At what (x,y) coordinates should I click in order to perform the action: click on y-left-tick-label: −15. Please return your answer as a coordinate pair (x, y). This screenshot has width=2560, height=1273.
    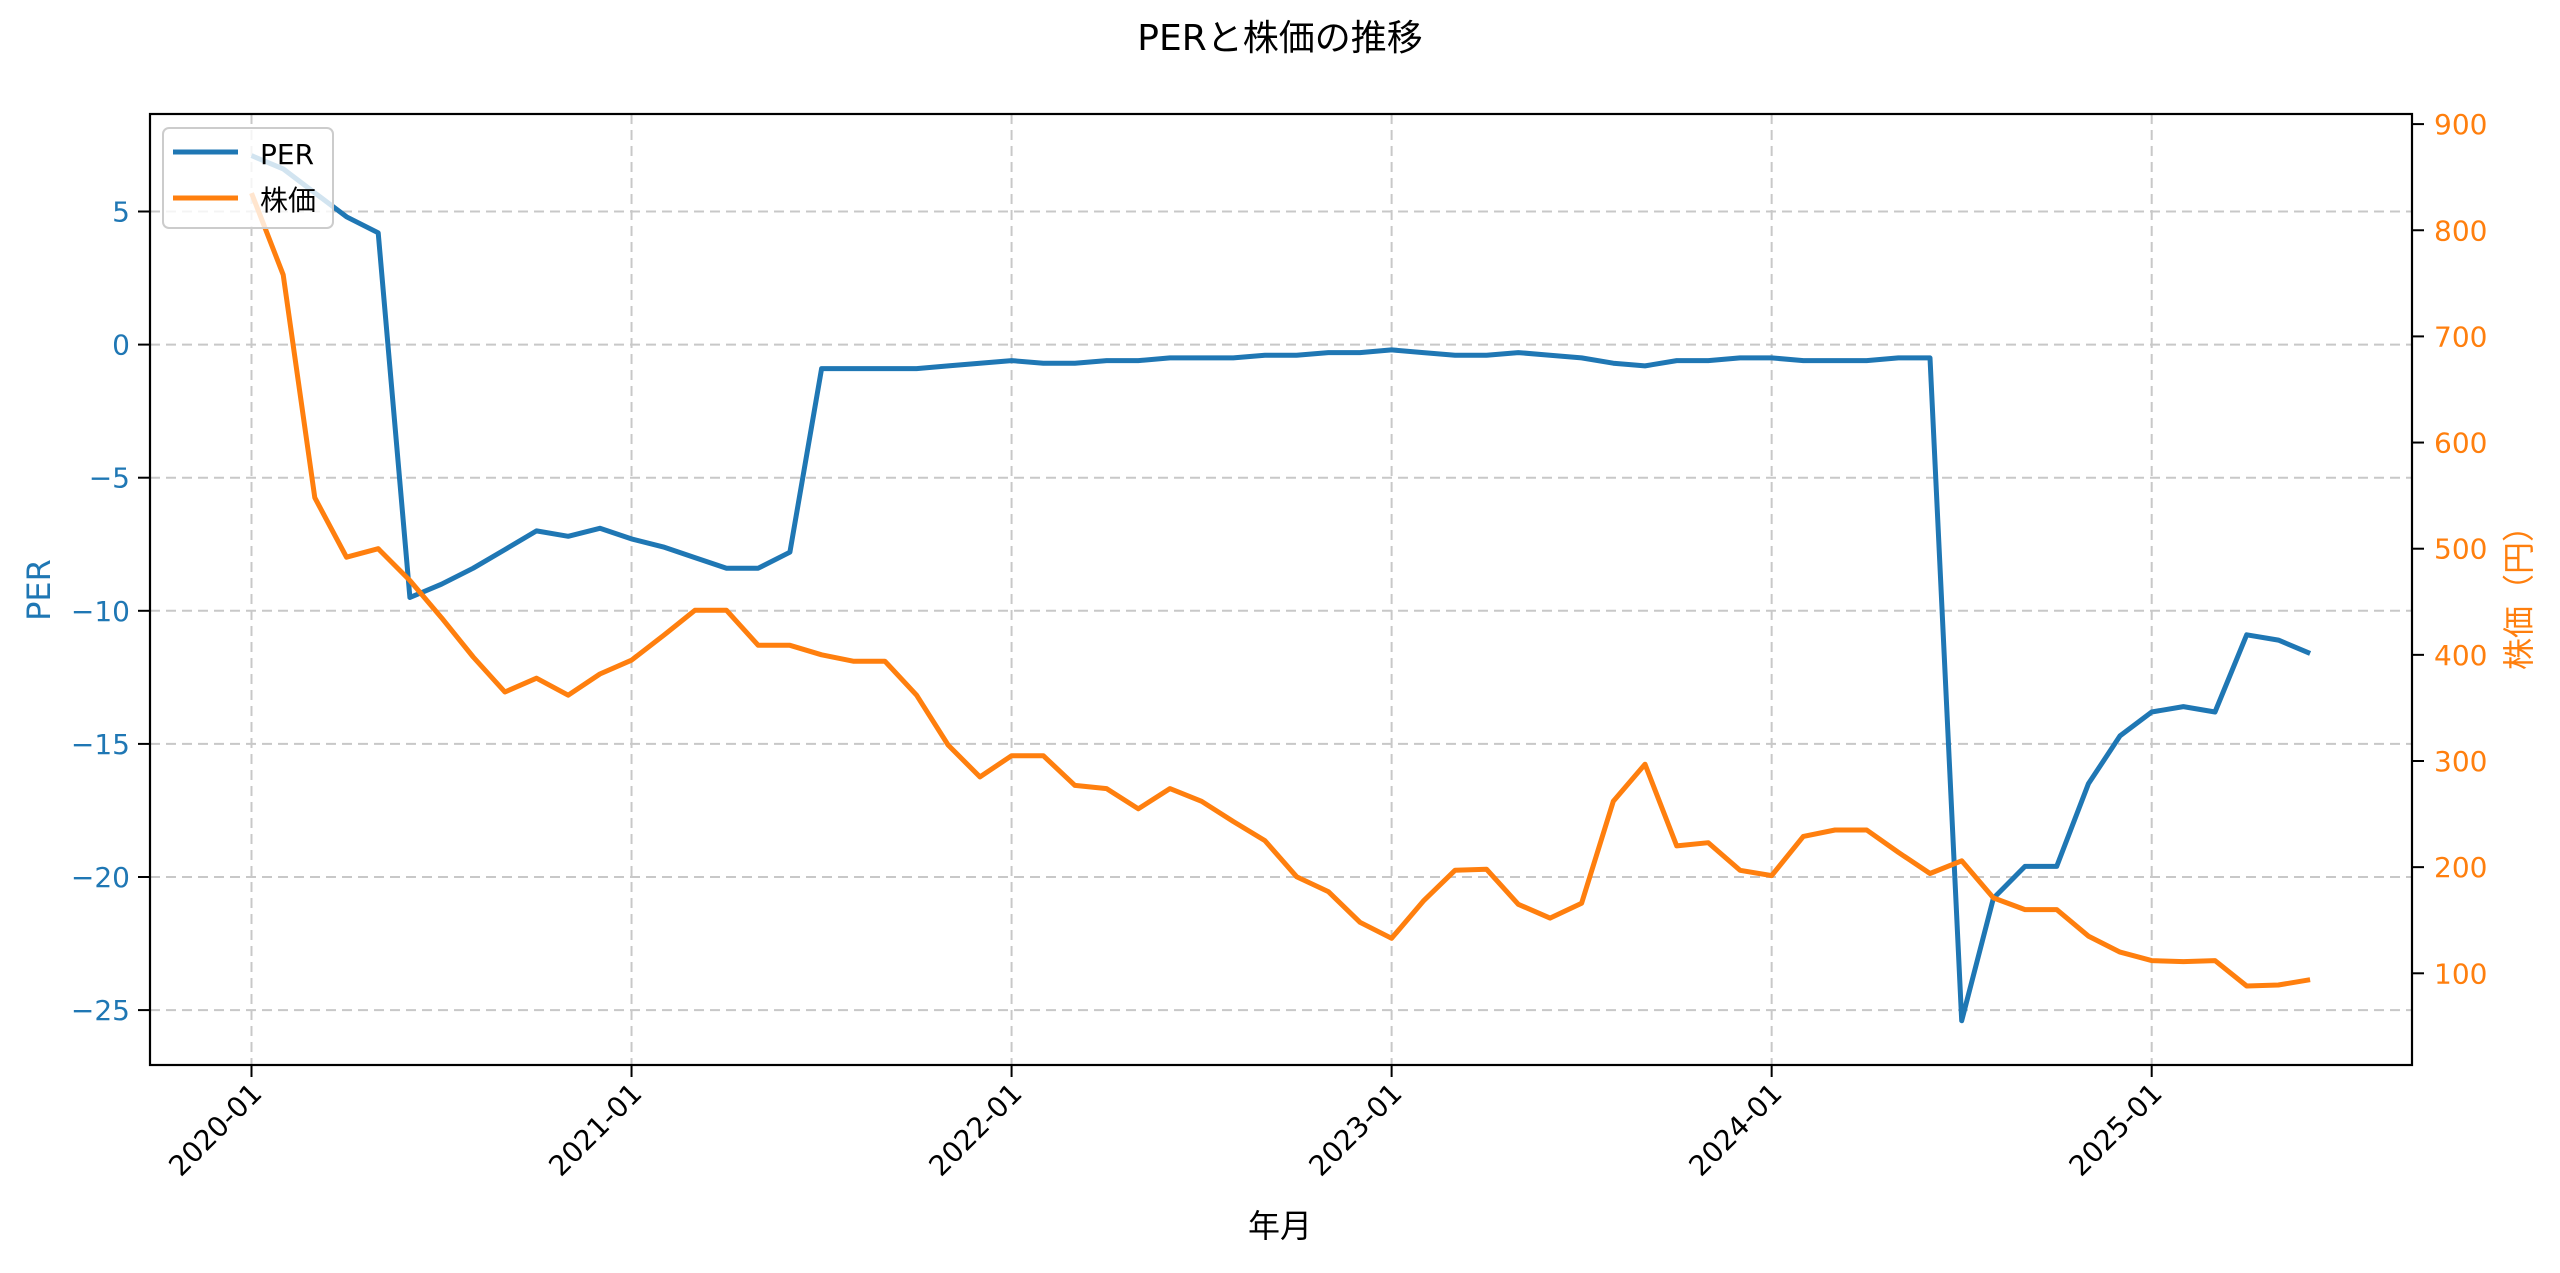
    Looking at the image, I should click on (100, 744).